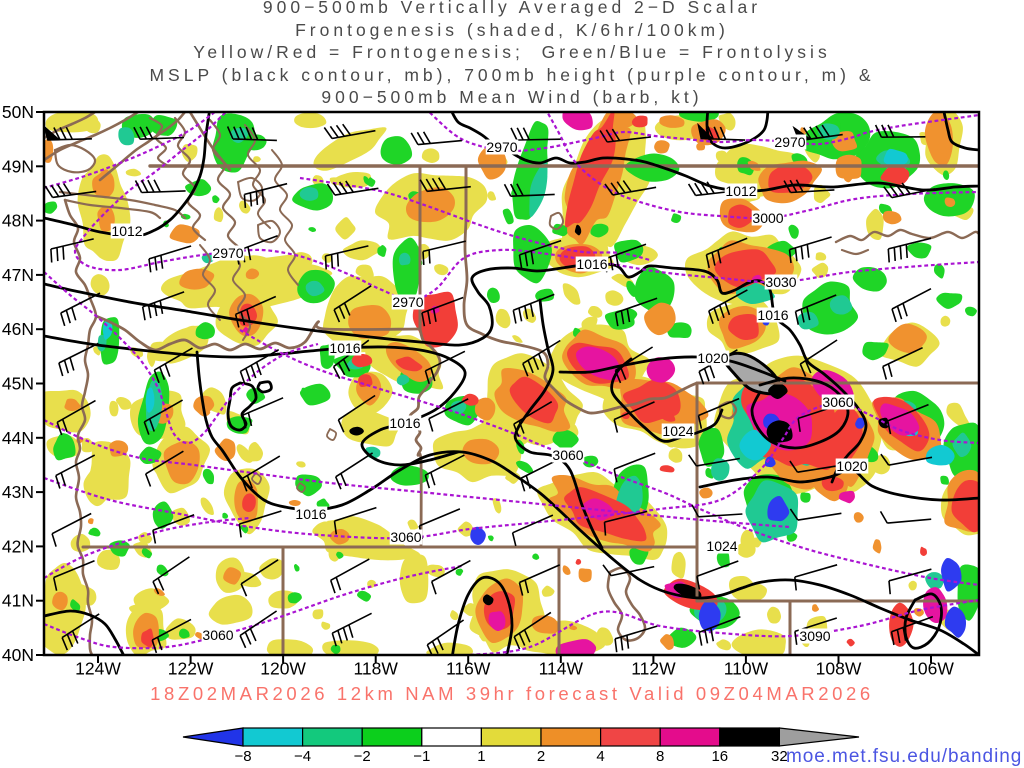 The image size is (1024, 768). What do you see at coordinates (375, 669) in the screenshot?
I see `svg-text: 118W` at bounding box center [375, 669].